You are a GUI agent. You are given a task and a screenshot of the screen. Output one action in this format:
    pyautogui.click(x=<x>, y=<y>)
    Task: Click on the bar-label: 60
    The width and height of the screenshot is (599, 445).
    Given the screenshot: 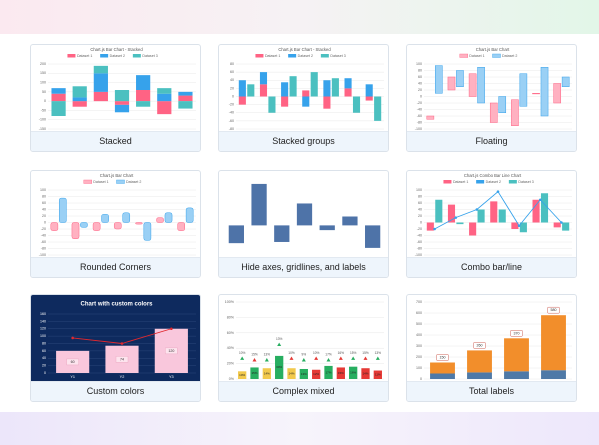 What is the action you would take?
    pyautogui.click(x=73, y=362)
    